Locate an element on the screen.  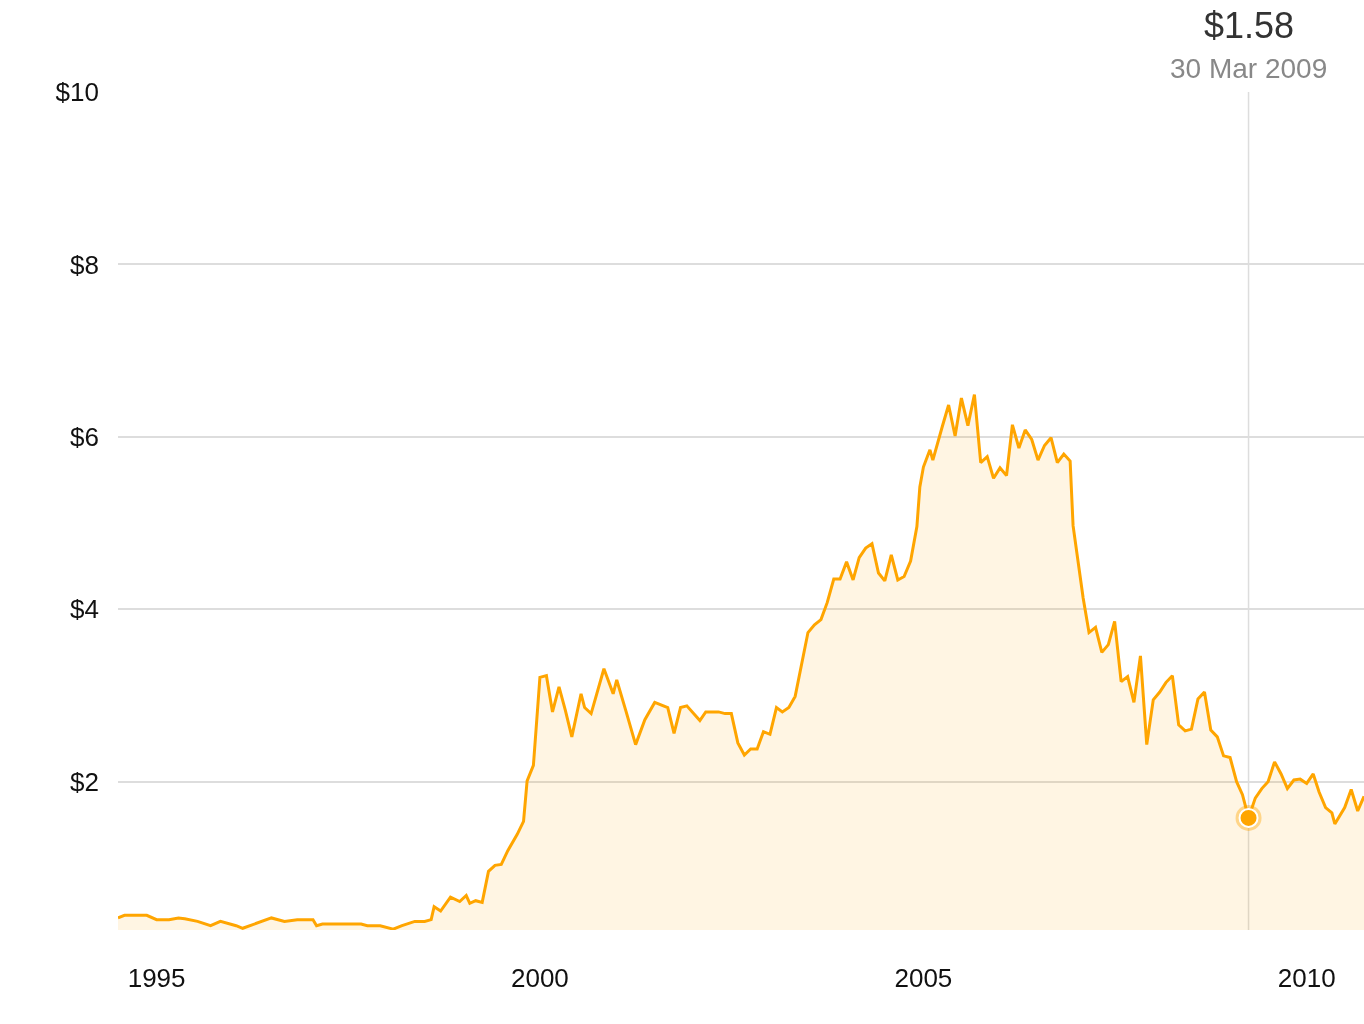
y-tick-label: $4 is located at coordinates (84, 609).